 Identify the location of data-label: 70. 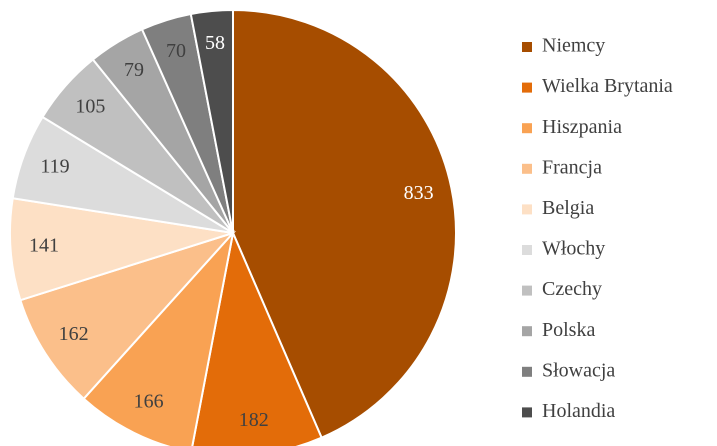
(176, 51).